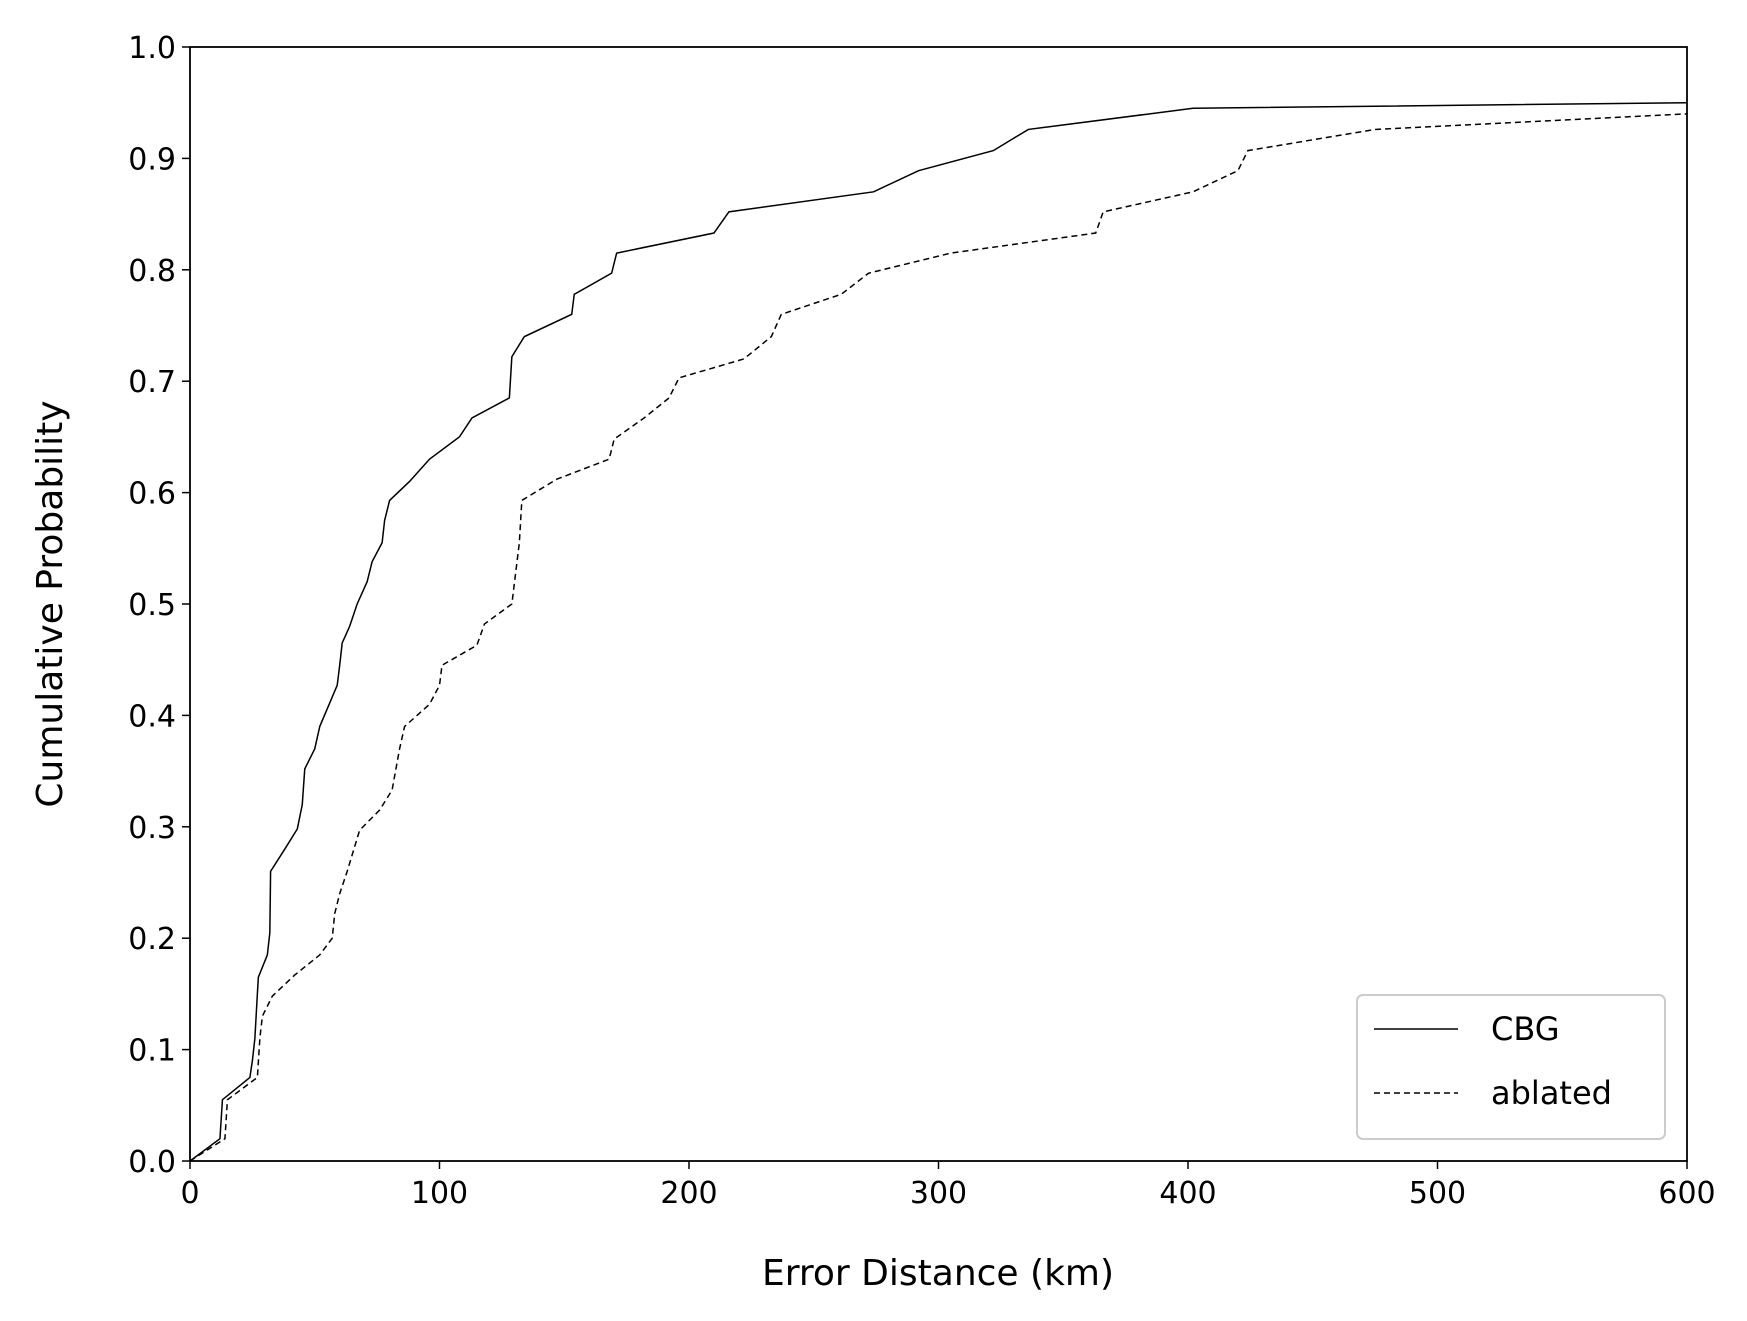 The image size is (1747, 1321). What do you see at coordinates (152, 828) in the screenshot?
I see `y-tick-label: 0.3` at bounding box center [152, 828].